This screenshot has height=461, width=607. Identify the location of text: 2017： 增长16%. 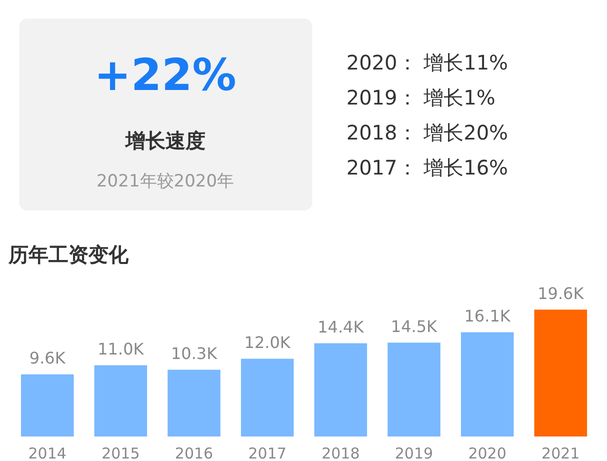
(427, 168).